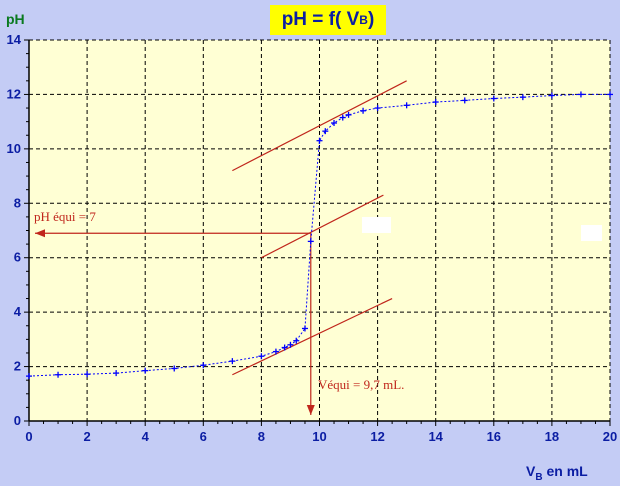 The height and width of the screenshot is (486, 620). I want to click on chart-title: pH = f( V B), so click(328, 20).